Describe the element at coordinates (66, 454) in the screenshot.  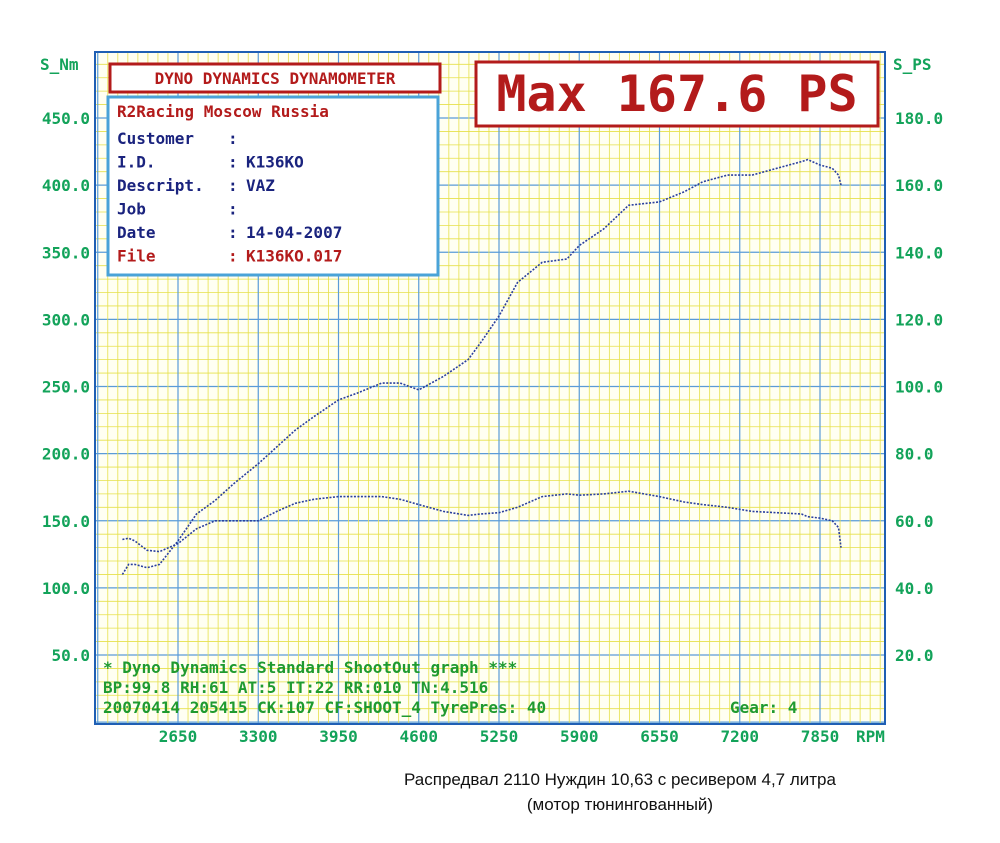
I see `y-left-tick-label: 200.0` at that location.